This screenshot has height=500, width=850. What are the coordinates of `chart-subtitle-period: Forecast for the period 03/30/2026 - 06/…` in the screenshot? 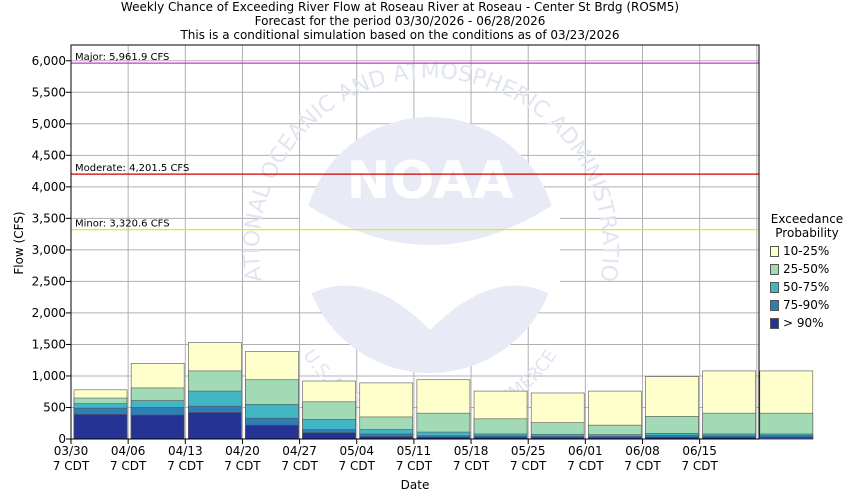 It's located at (400, 21).